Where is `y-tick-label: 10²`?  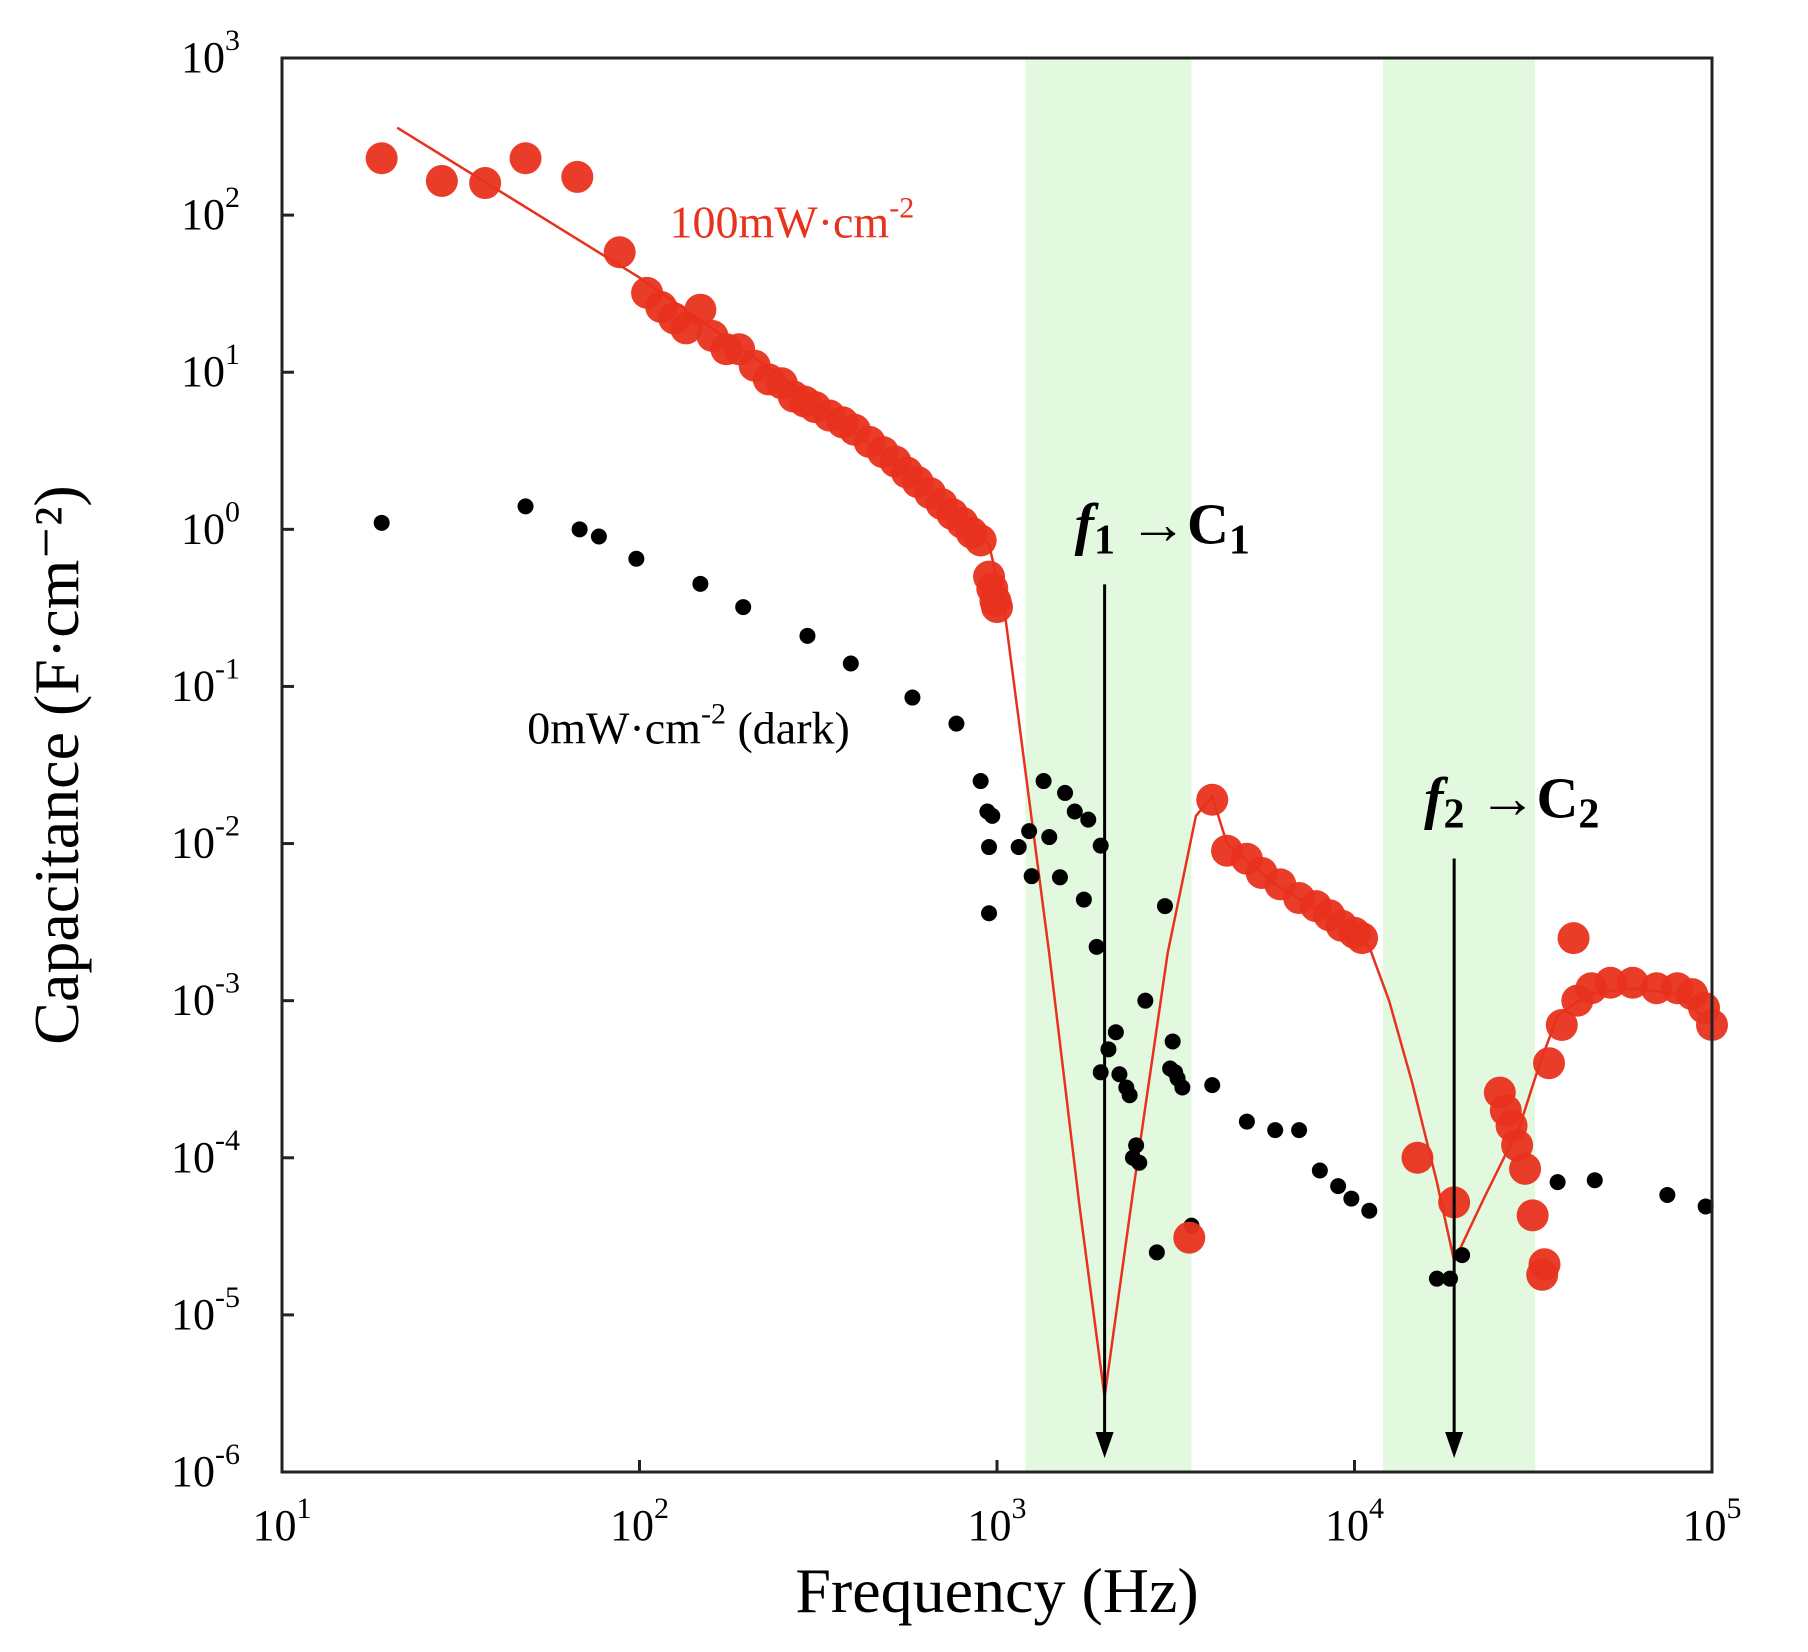 y-tick-label: 10² is located at coordinates (210, 210).